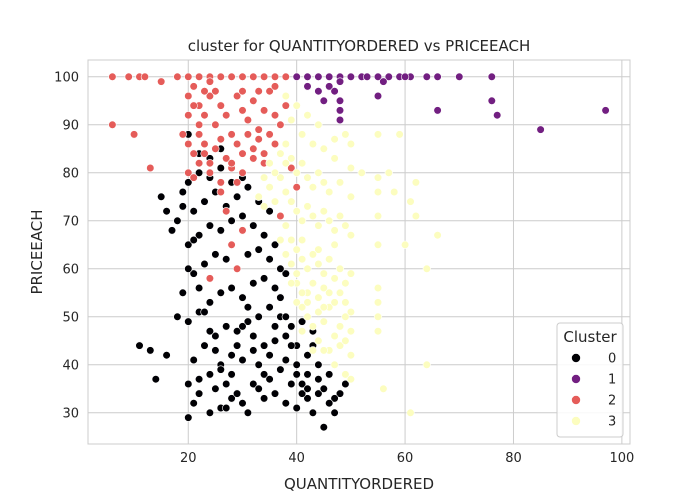  Describe the element at coordinates (66, 77) in the screenshot. I see `y-tick-label: 100` at that location.